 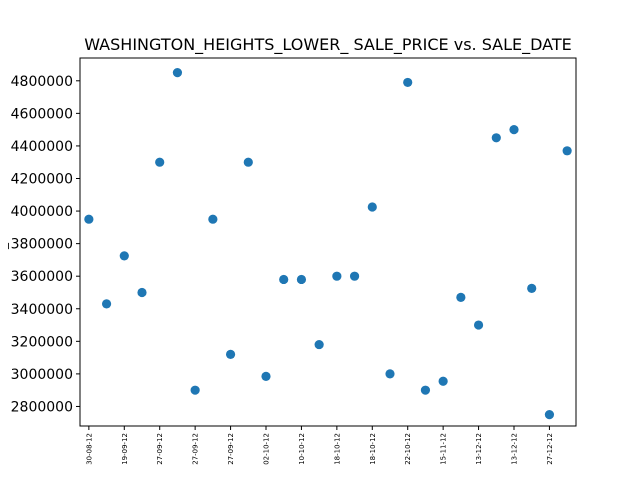 What do you see at coordinates (42, 179) in the screenshot?
I see `y-tick-label: 4200000` at bounding box center [42, 179].